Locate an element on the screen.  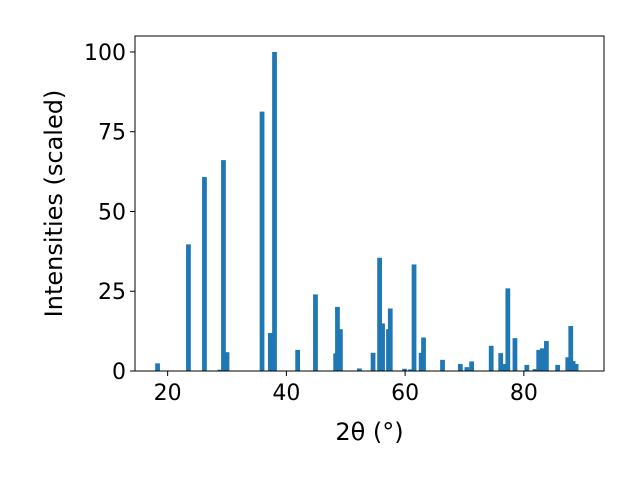
y-tick-label: 50 is located at coordinates (112, 212).